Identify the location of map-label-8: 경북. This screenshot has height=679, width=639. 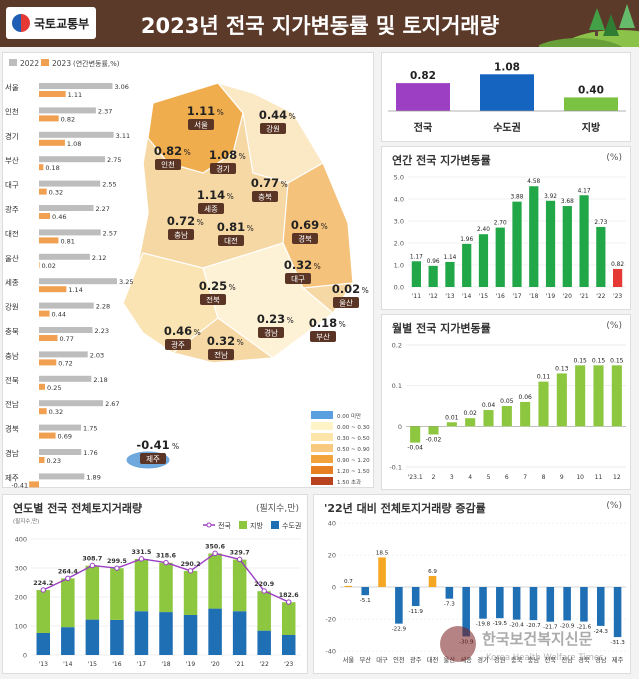
(305, 239).